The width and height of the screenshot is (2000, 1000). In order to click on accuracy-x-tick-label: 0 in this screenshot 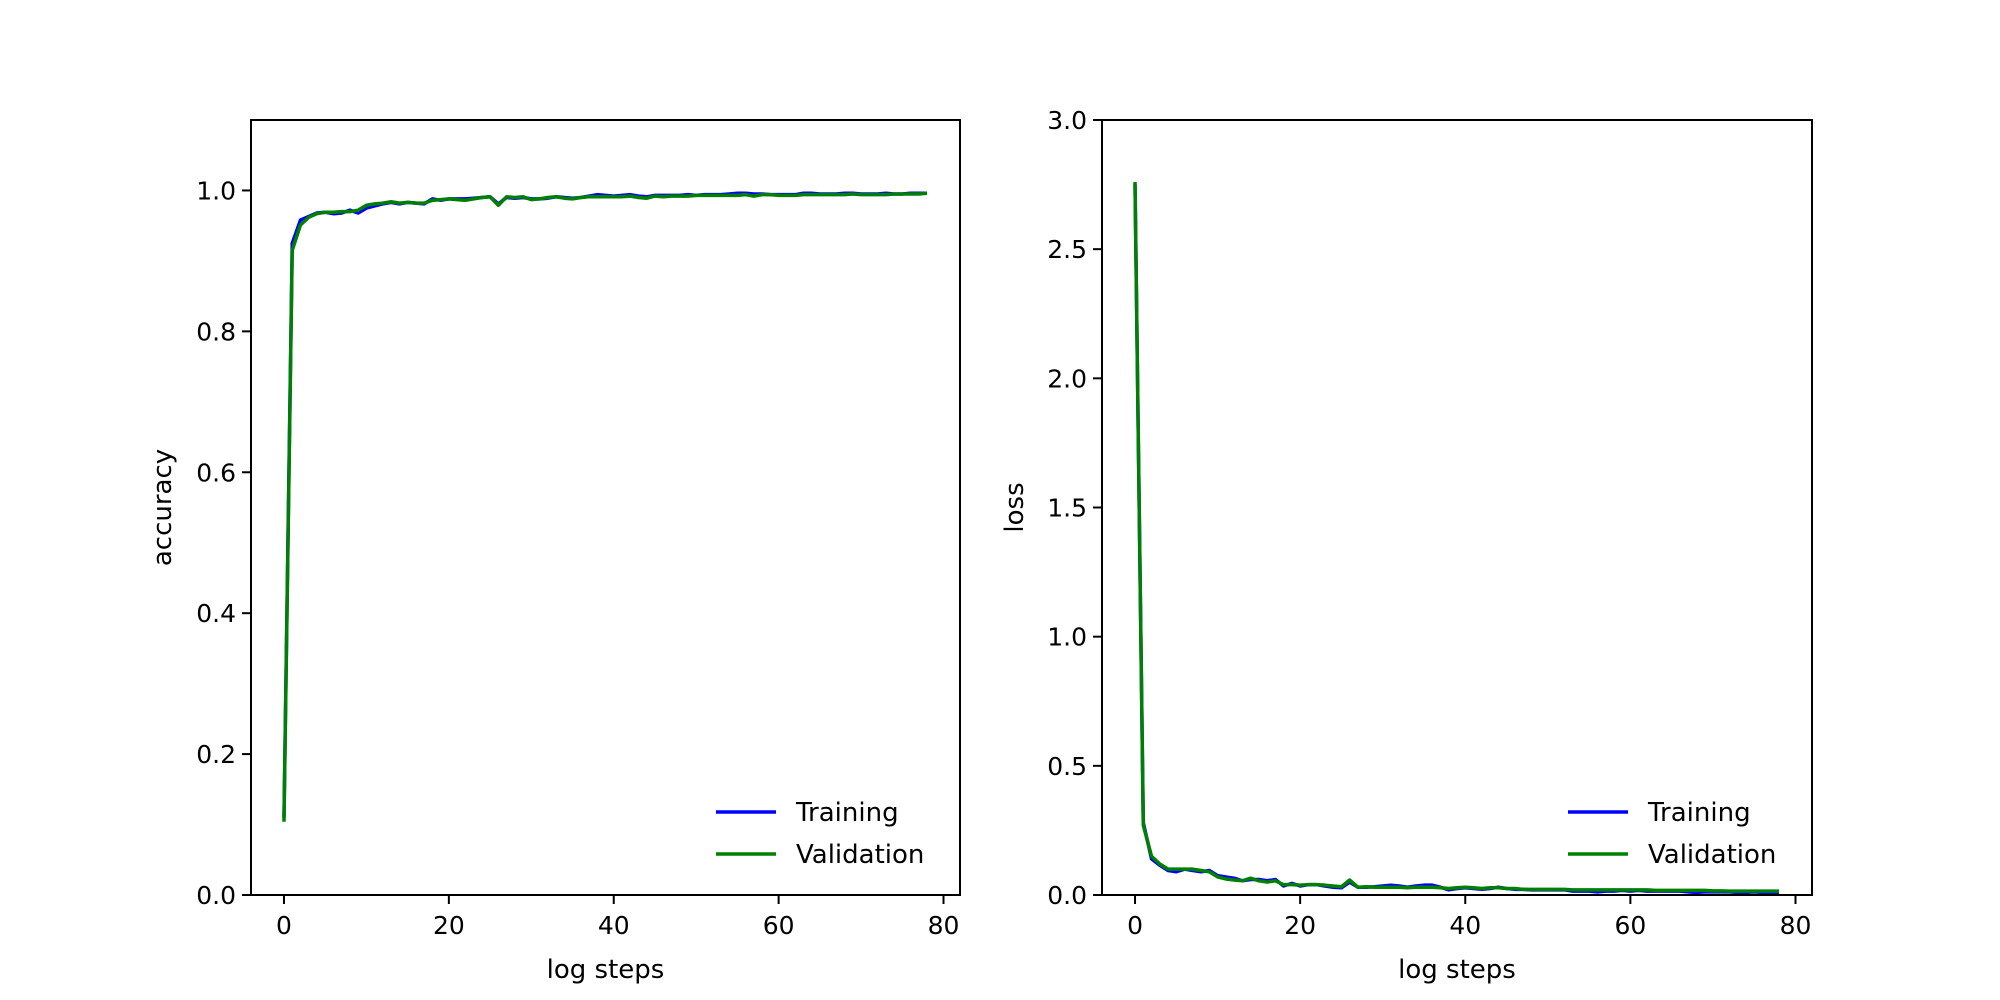, I will do `click(284, 925)`.